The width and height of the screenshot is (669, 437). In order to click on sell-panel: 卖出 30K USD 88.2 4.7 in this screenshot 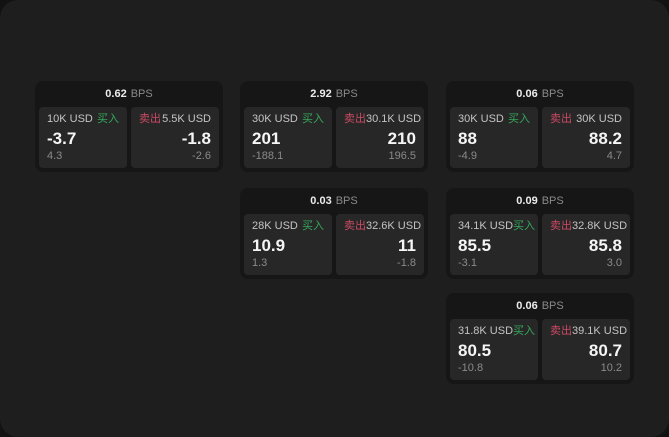, I will do `click(586, 137)`.